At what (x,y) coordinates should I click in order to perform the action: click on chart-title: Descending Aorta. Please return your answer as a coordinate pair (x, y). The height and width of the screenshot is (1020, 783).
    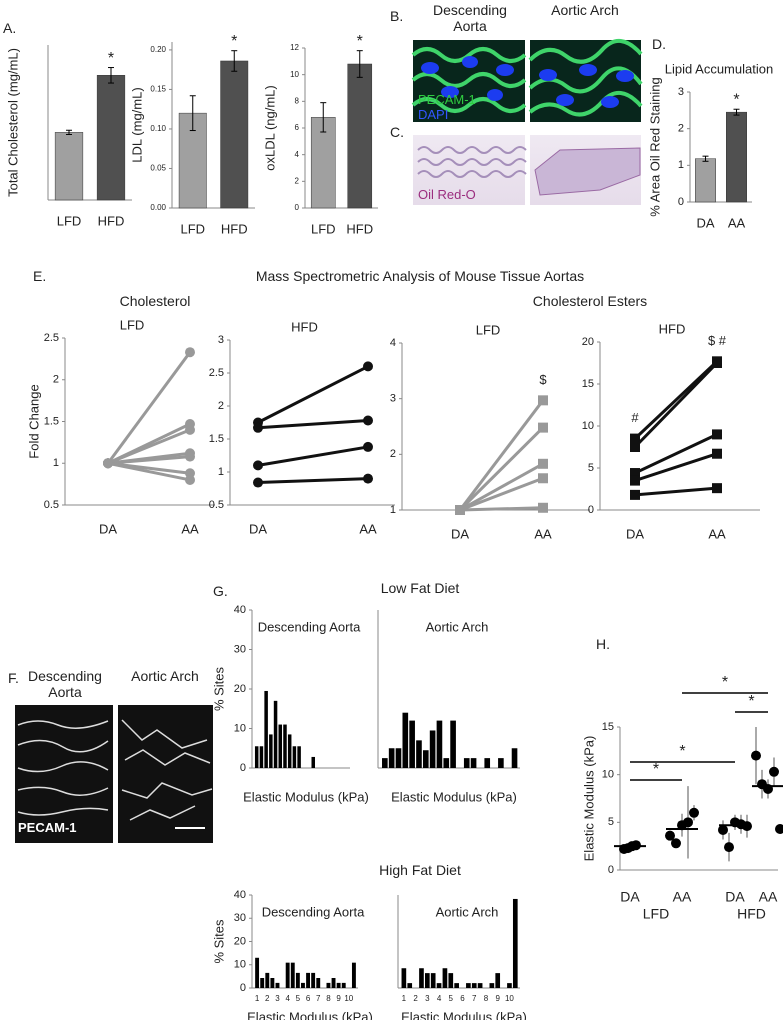
    Looking at the image, I should click on (313, 911).